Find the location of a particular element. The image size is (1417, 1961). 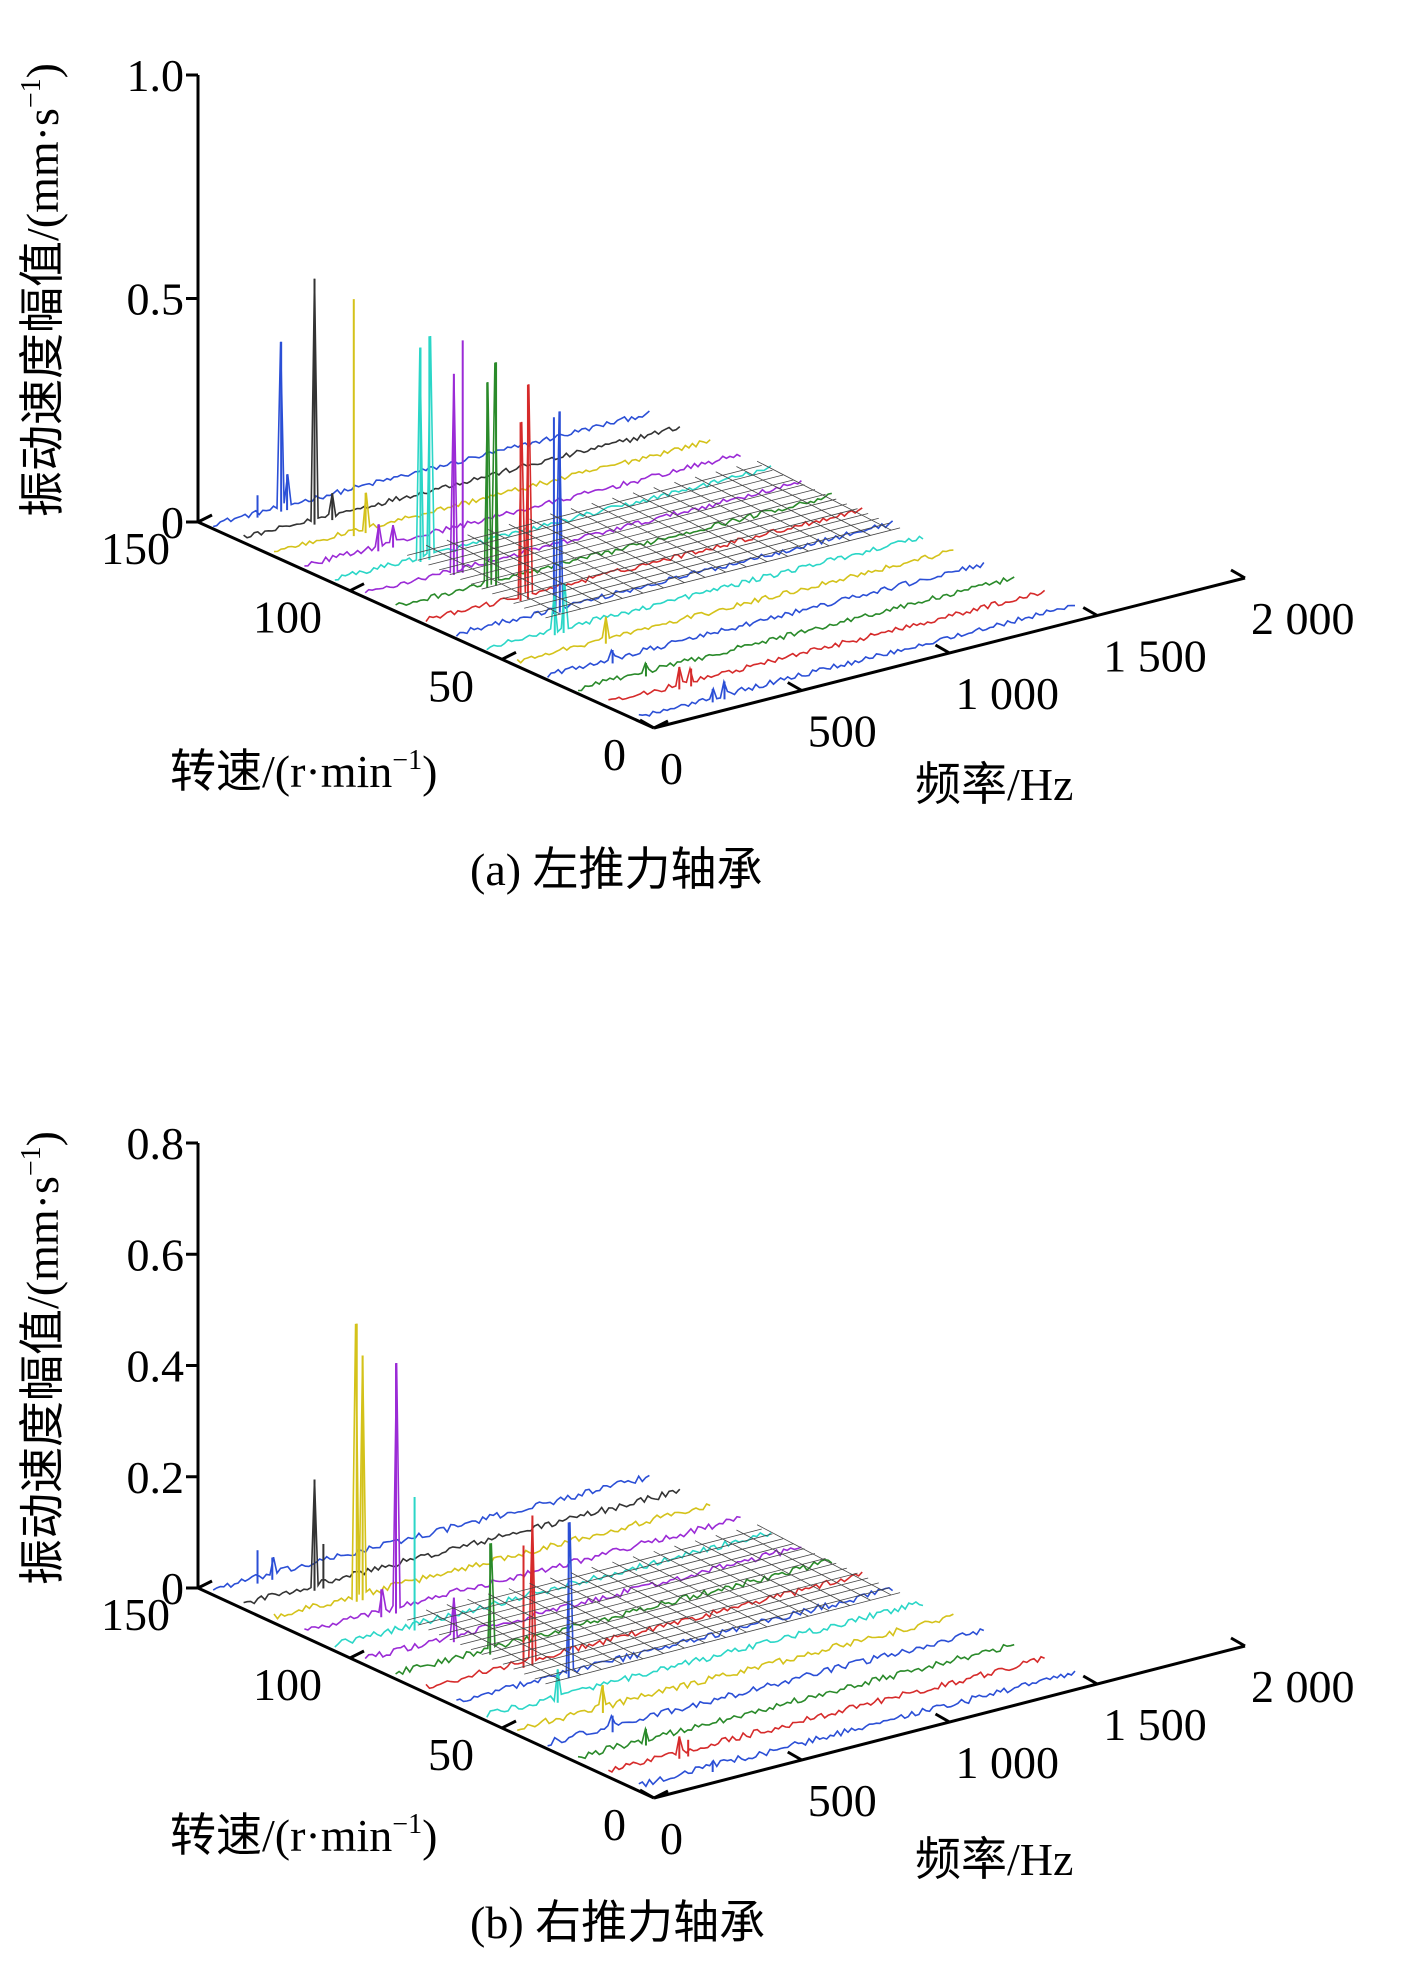

z-tick-label: 1.0 is located at coordinates (156, 75).